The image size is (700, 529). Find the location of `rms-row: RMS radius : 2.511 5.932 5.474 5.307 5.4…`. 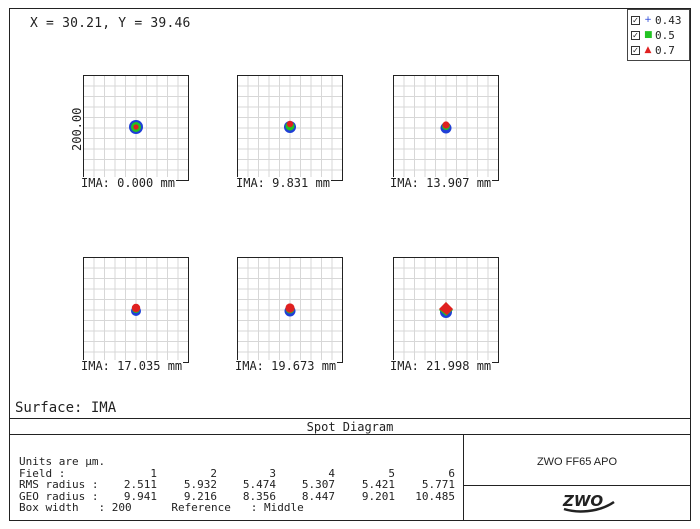

rms-row: RMS radius : 2.511 5.932 5.474 5.307 5.4… is located at coordinates (237, 484).